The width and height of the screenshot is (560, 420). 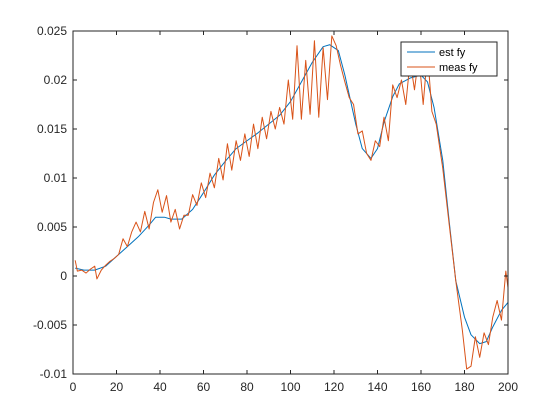 What do you see at coordinates (160, 387) in the screenshot?
I see `x-tick-label: 40` at bounding box center [160, 387].